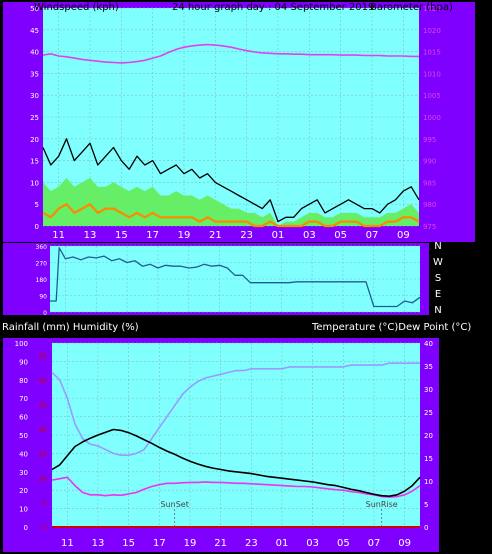 The width and height of the screenshot is (492, 554). Describe the element at coordinates (428, 482) in the screenshot. I see `temperature-y-tick-label: 10` at that location.